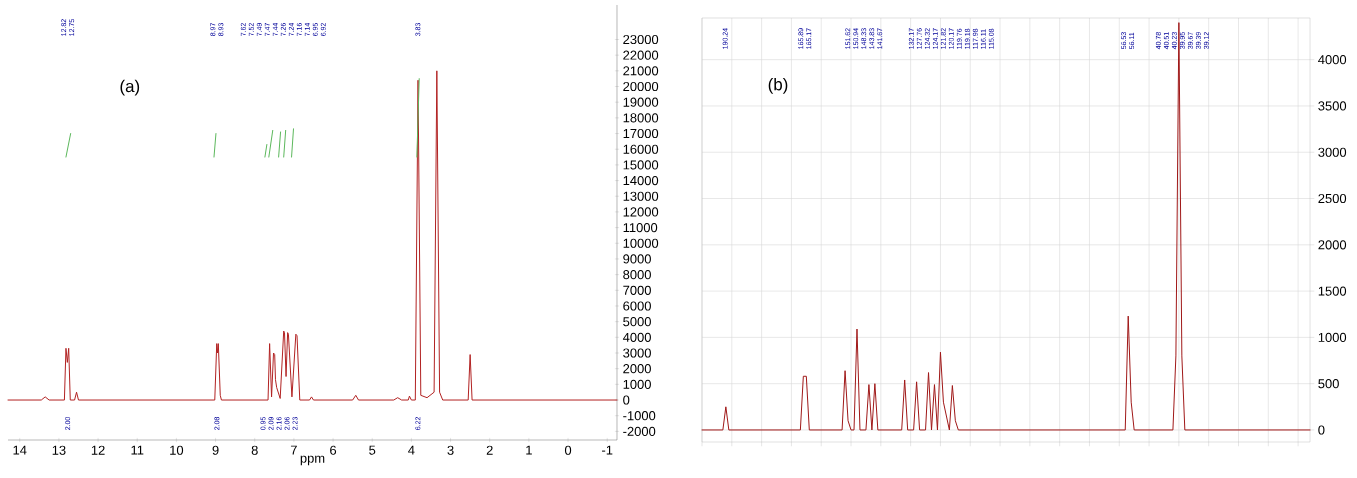 The height and width of the screenshot is (478, 1357). Describe the element at coordinates (177, 450) in the screenshot. I see `x-tick-label: 10` at that location.